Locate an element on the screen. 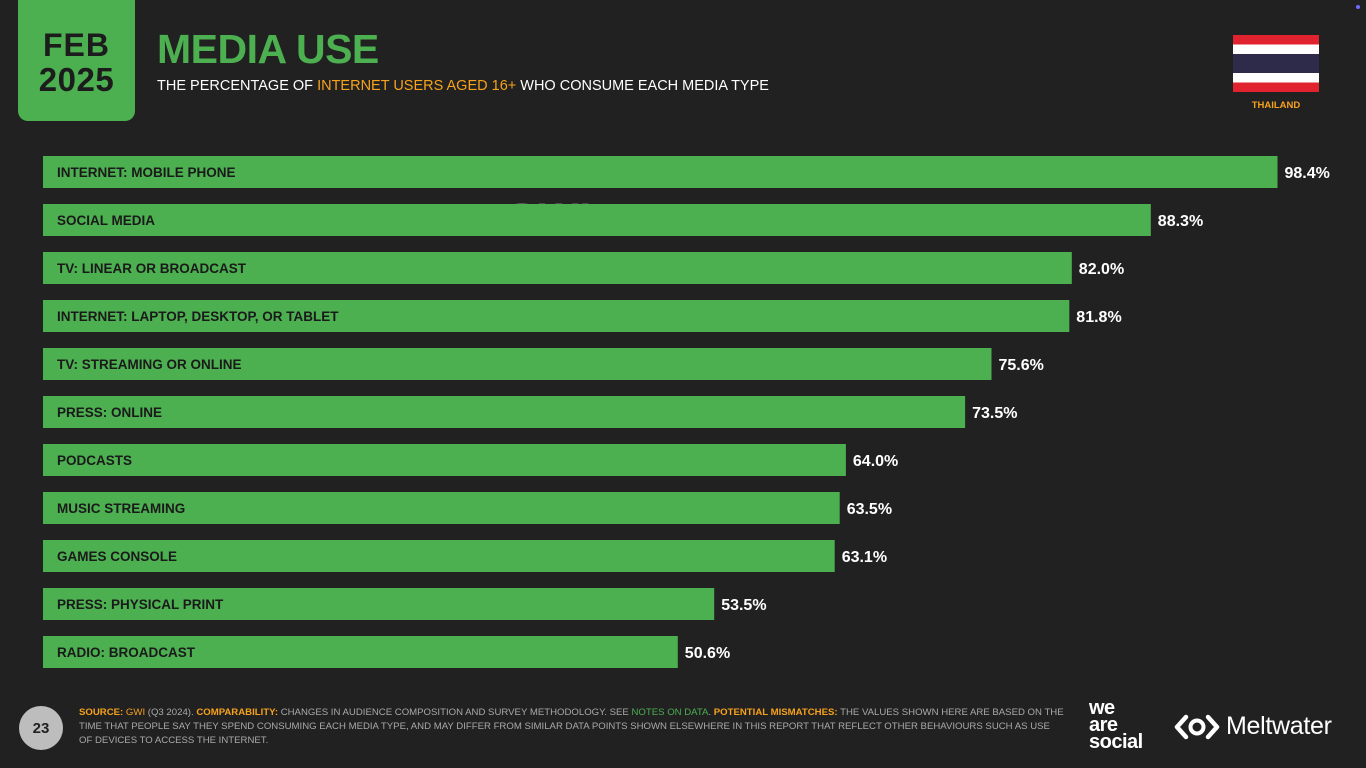 This screenshot has width=1366, height=768. bar-value-label: 81.8% is located at coordinates (1098, 317).